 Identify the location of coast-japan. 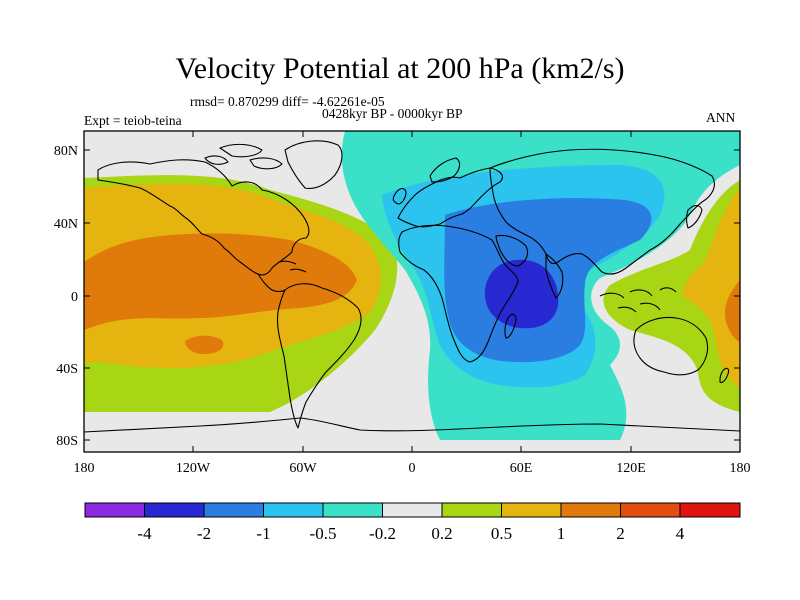
(694, 216).